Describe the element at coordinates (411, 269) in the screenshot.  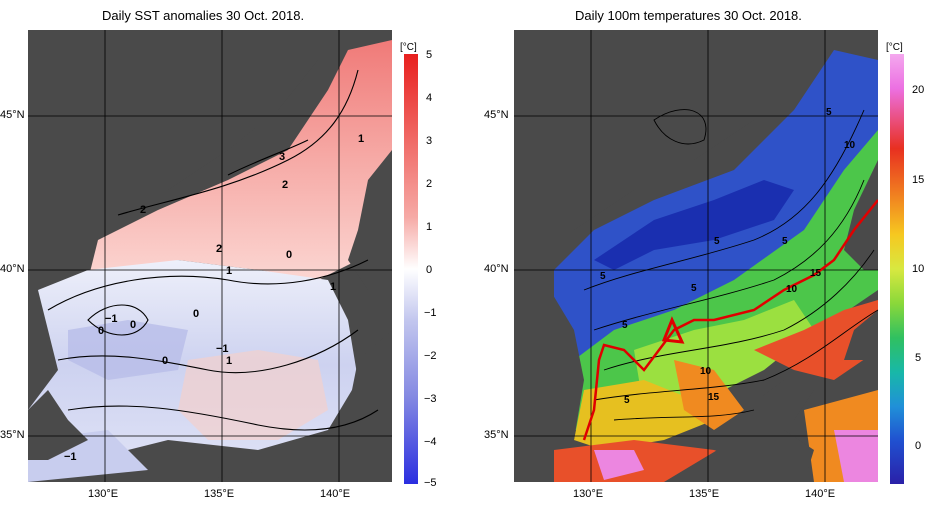
I see `anomaly-colorbar` at that location.